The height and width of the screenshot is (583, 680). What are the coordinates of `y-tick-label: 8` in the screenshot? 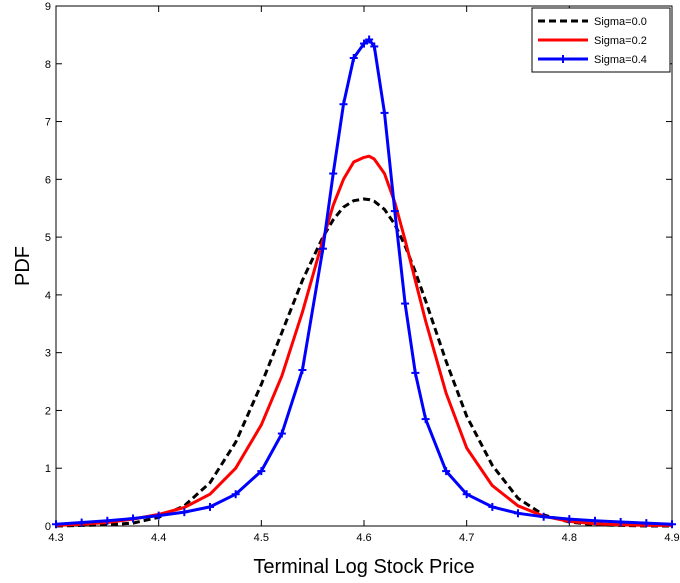 It's located at (48, 65).